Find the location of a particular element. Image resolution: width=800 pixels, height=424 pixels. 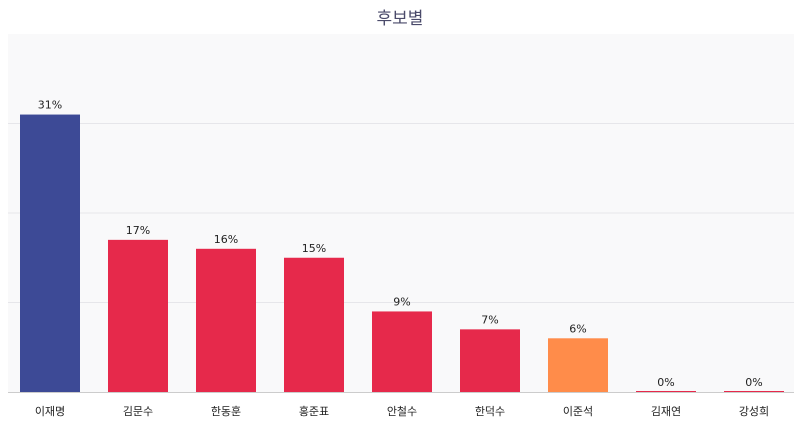

x-tick-label: 안철수 is located at coordinates (402, 411).